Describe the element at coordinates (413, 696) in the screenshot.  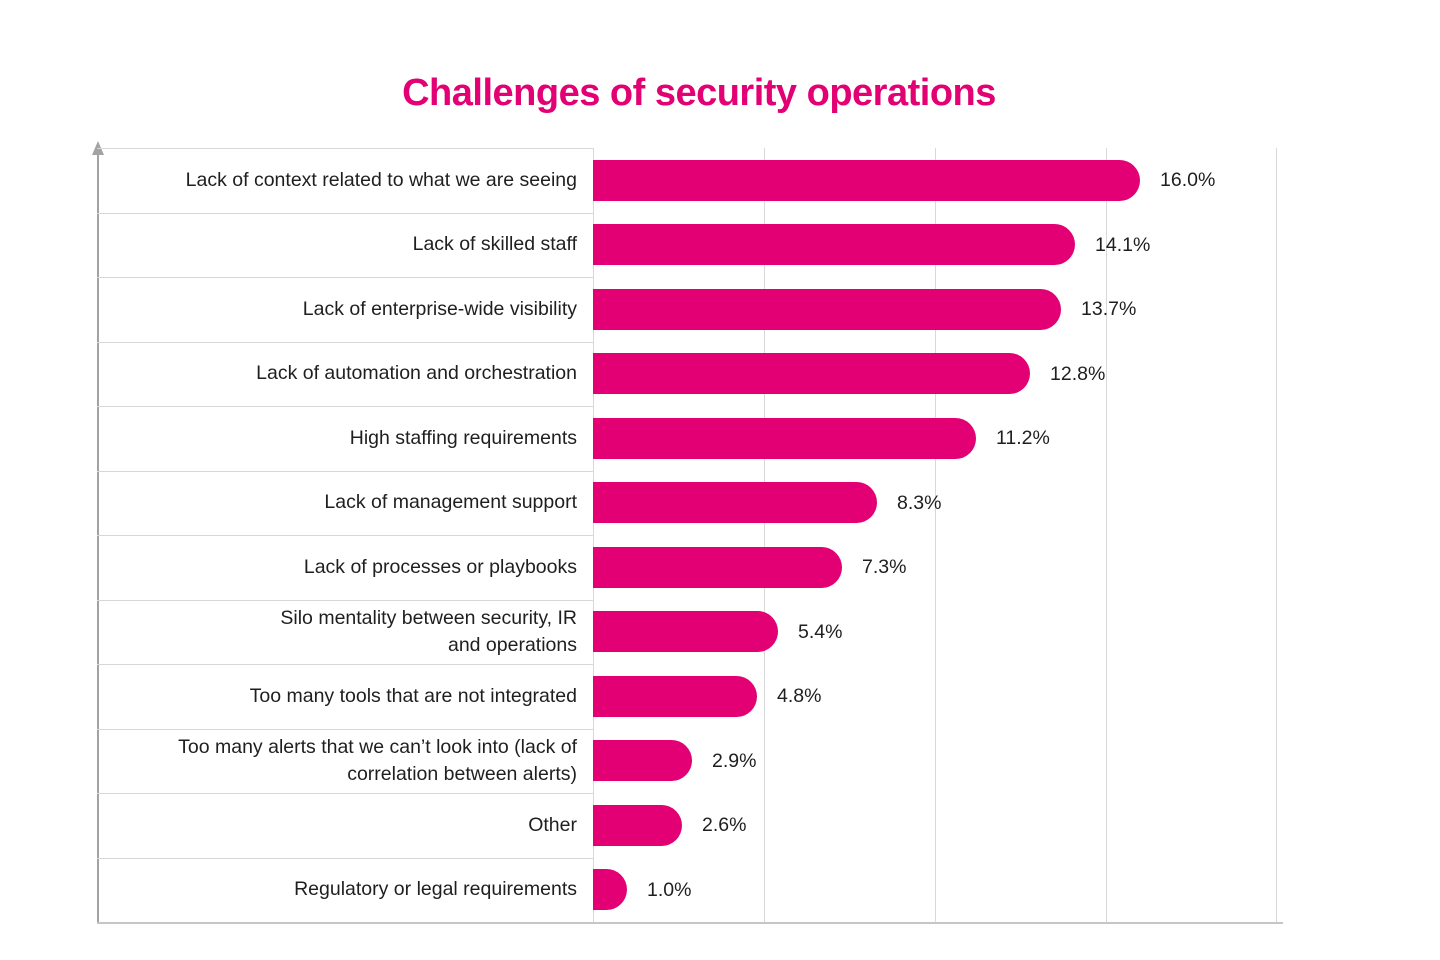
I see `category-label: Too many tools that are not integrated` at that location.